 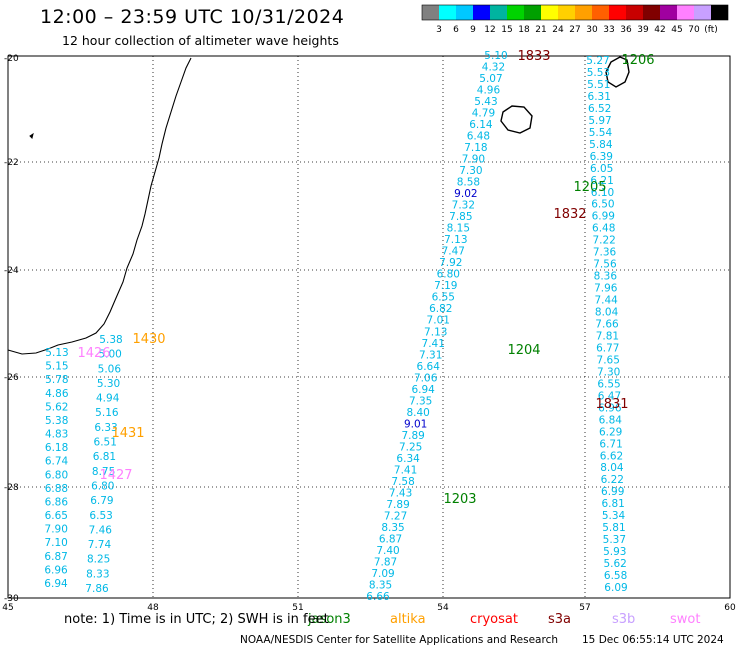 I want to click on swh-value: 4.32, so click(x=493, y=68).